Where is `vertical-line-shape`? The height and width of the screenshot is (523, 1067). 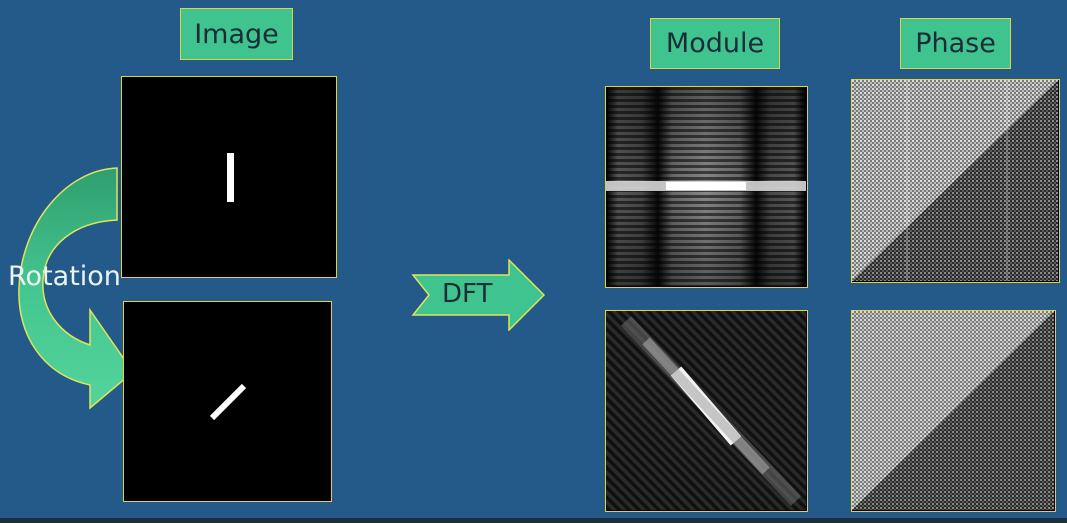
vertical-line-shape is located at coordinates (230, 177).